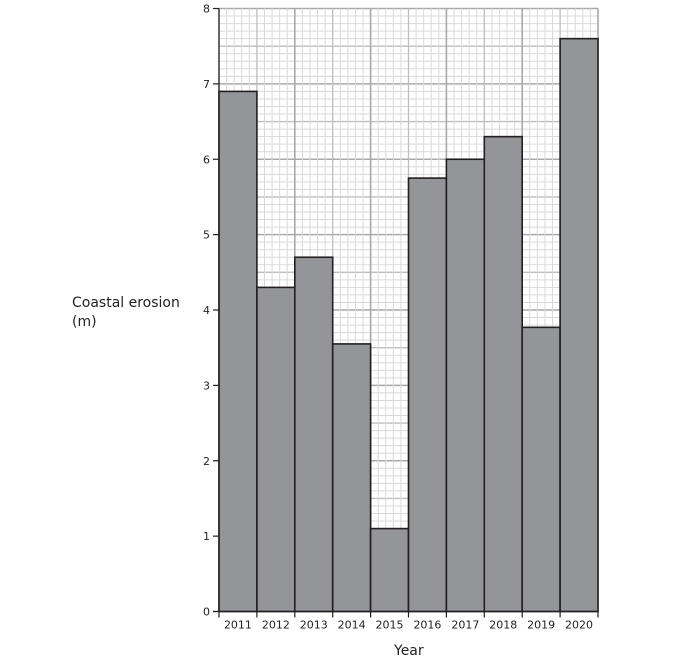 Image resolution: width=677 pixels, height=662 pixels. I want to click on x-tick-labels: 2011 2012 2013 2014 2015 2016 2017 2018 2019 2020, so click(408, 625).